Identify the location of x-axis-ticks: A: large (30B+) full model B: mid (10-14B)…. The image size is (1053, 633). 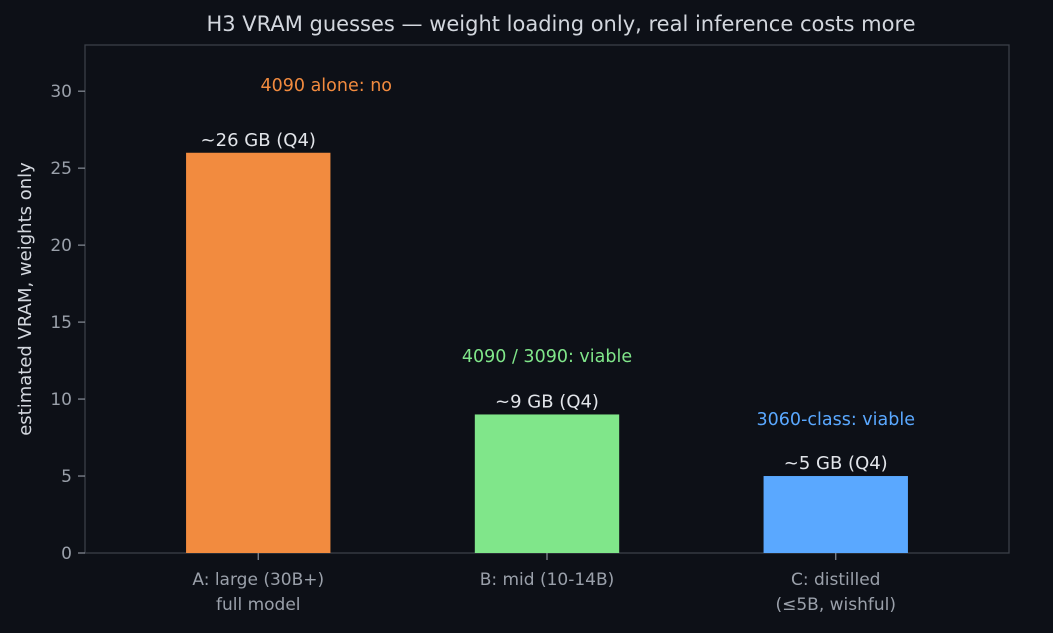
(544, 584).